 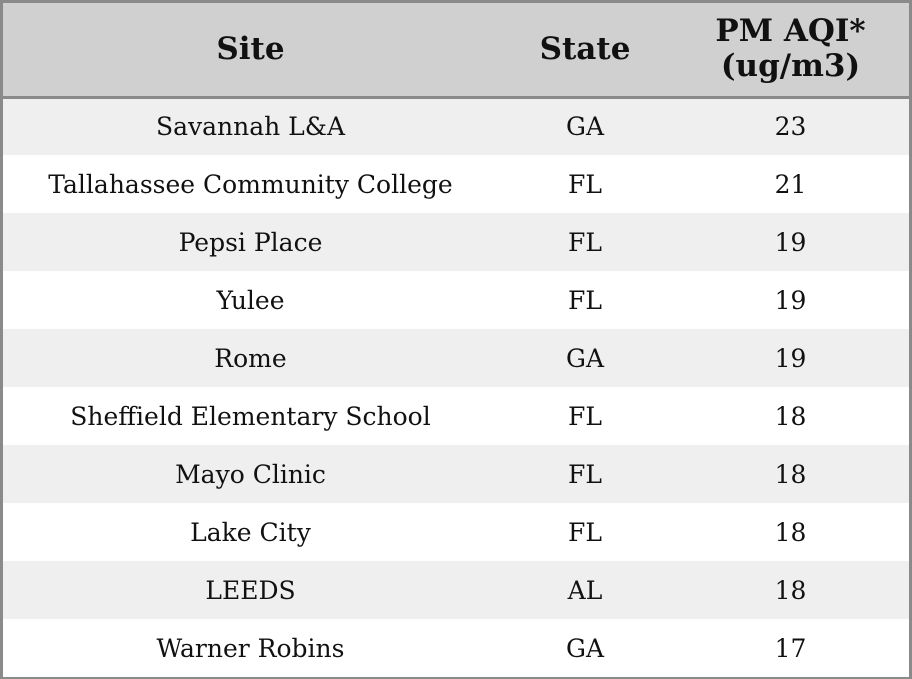 I want to click on cell-pm-aqi: 17, so click(x=790, y=648).